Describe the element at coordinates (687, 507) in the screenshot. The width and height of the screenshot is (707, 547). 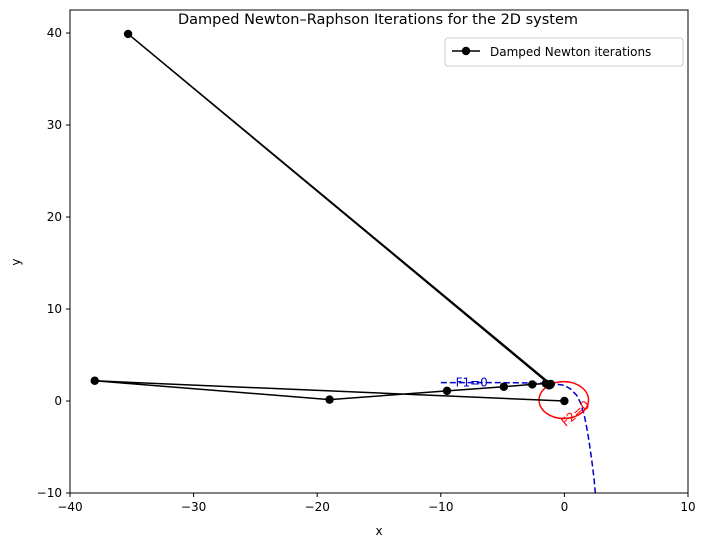
I see `x-tick-label: 10` at that location.